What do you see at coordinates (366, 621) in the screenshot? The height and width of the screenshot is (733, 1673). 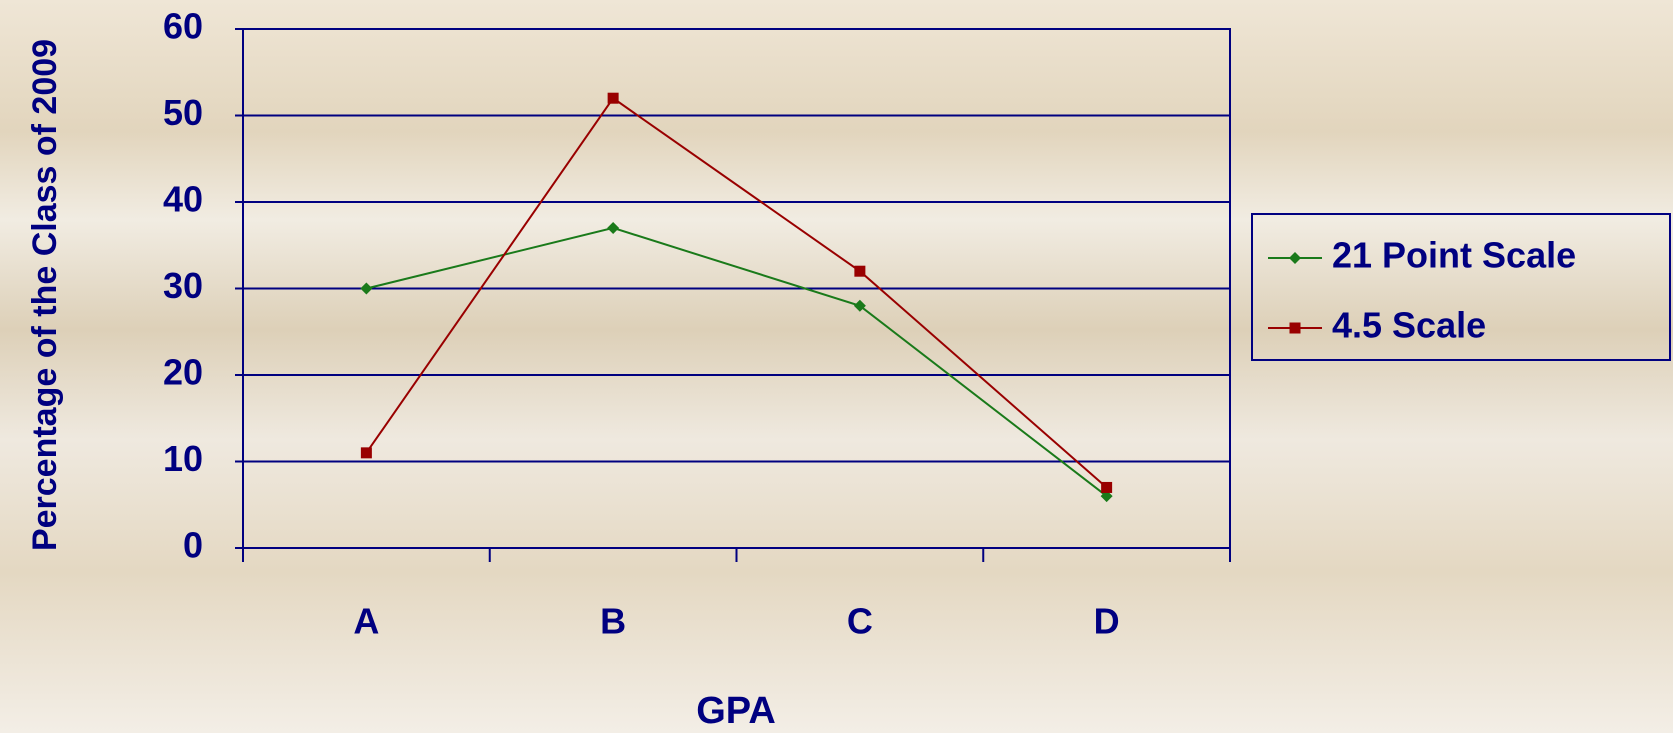 I see `x-tick-label: A` at bounding box center [366, 621].